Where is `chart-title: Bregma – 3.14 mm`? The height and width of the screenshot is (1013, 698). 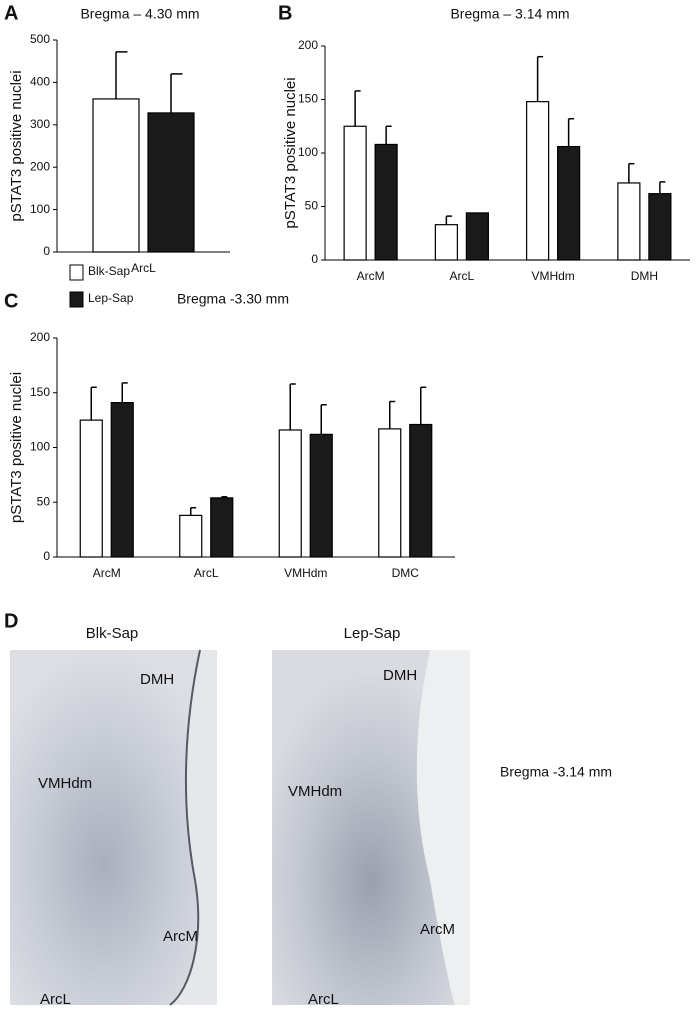 chart-title: Bregma – 3.14 mm is located at coordinates (509, 14).